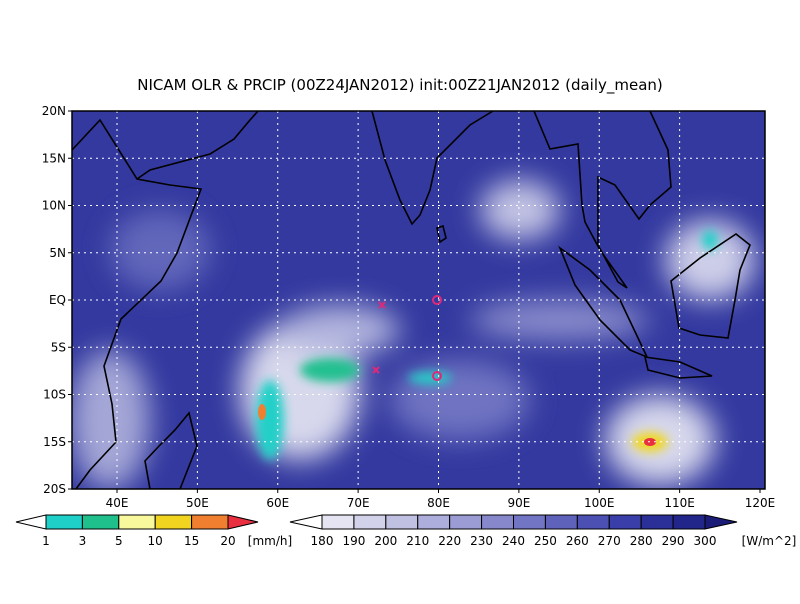  I want to click on lat-label: 5S, so click(58, 347).